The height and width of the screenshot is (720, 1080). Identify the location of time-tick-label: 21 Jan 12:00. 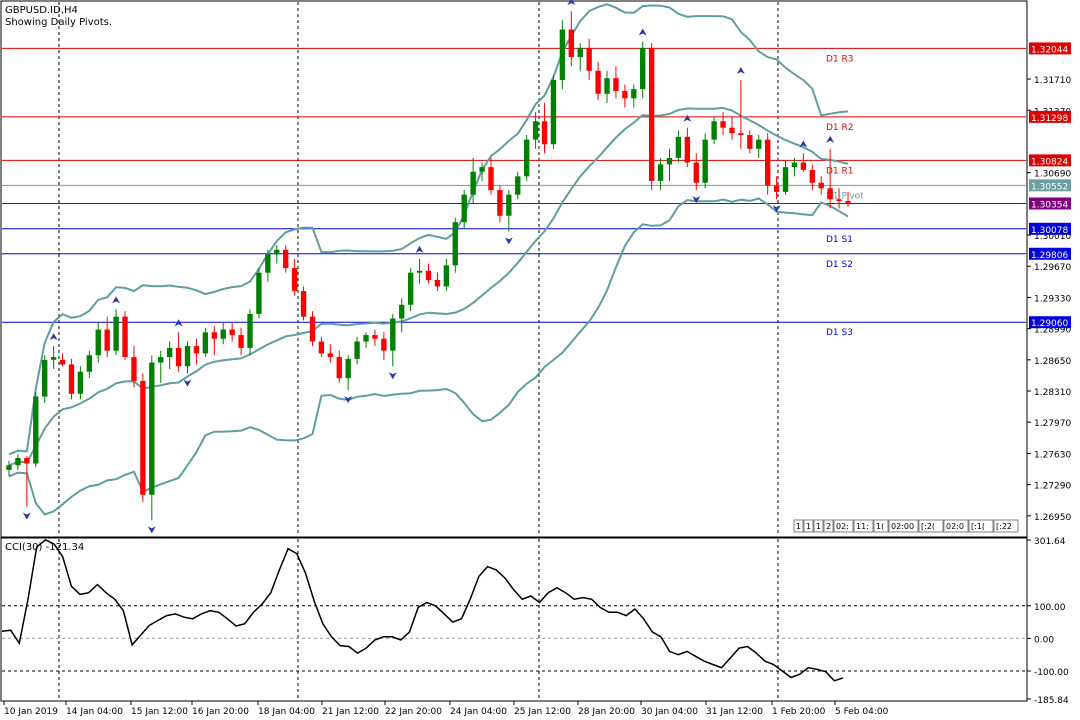
(350, 712).